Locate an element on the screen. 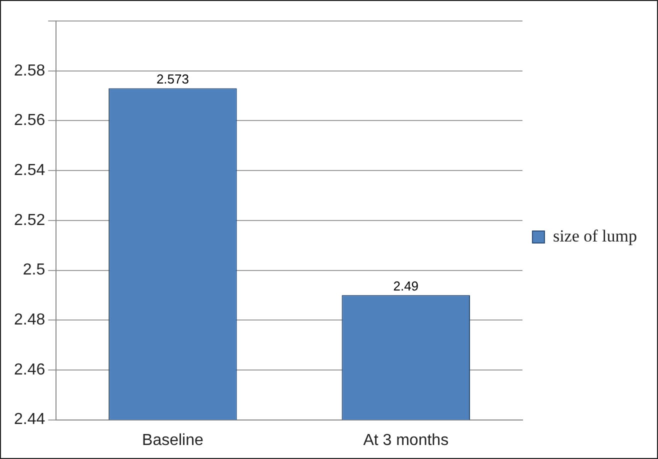 This screenshot has width=658, height=459. x-tick-label: At 3 months is located at coordinates (406, 440).